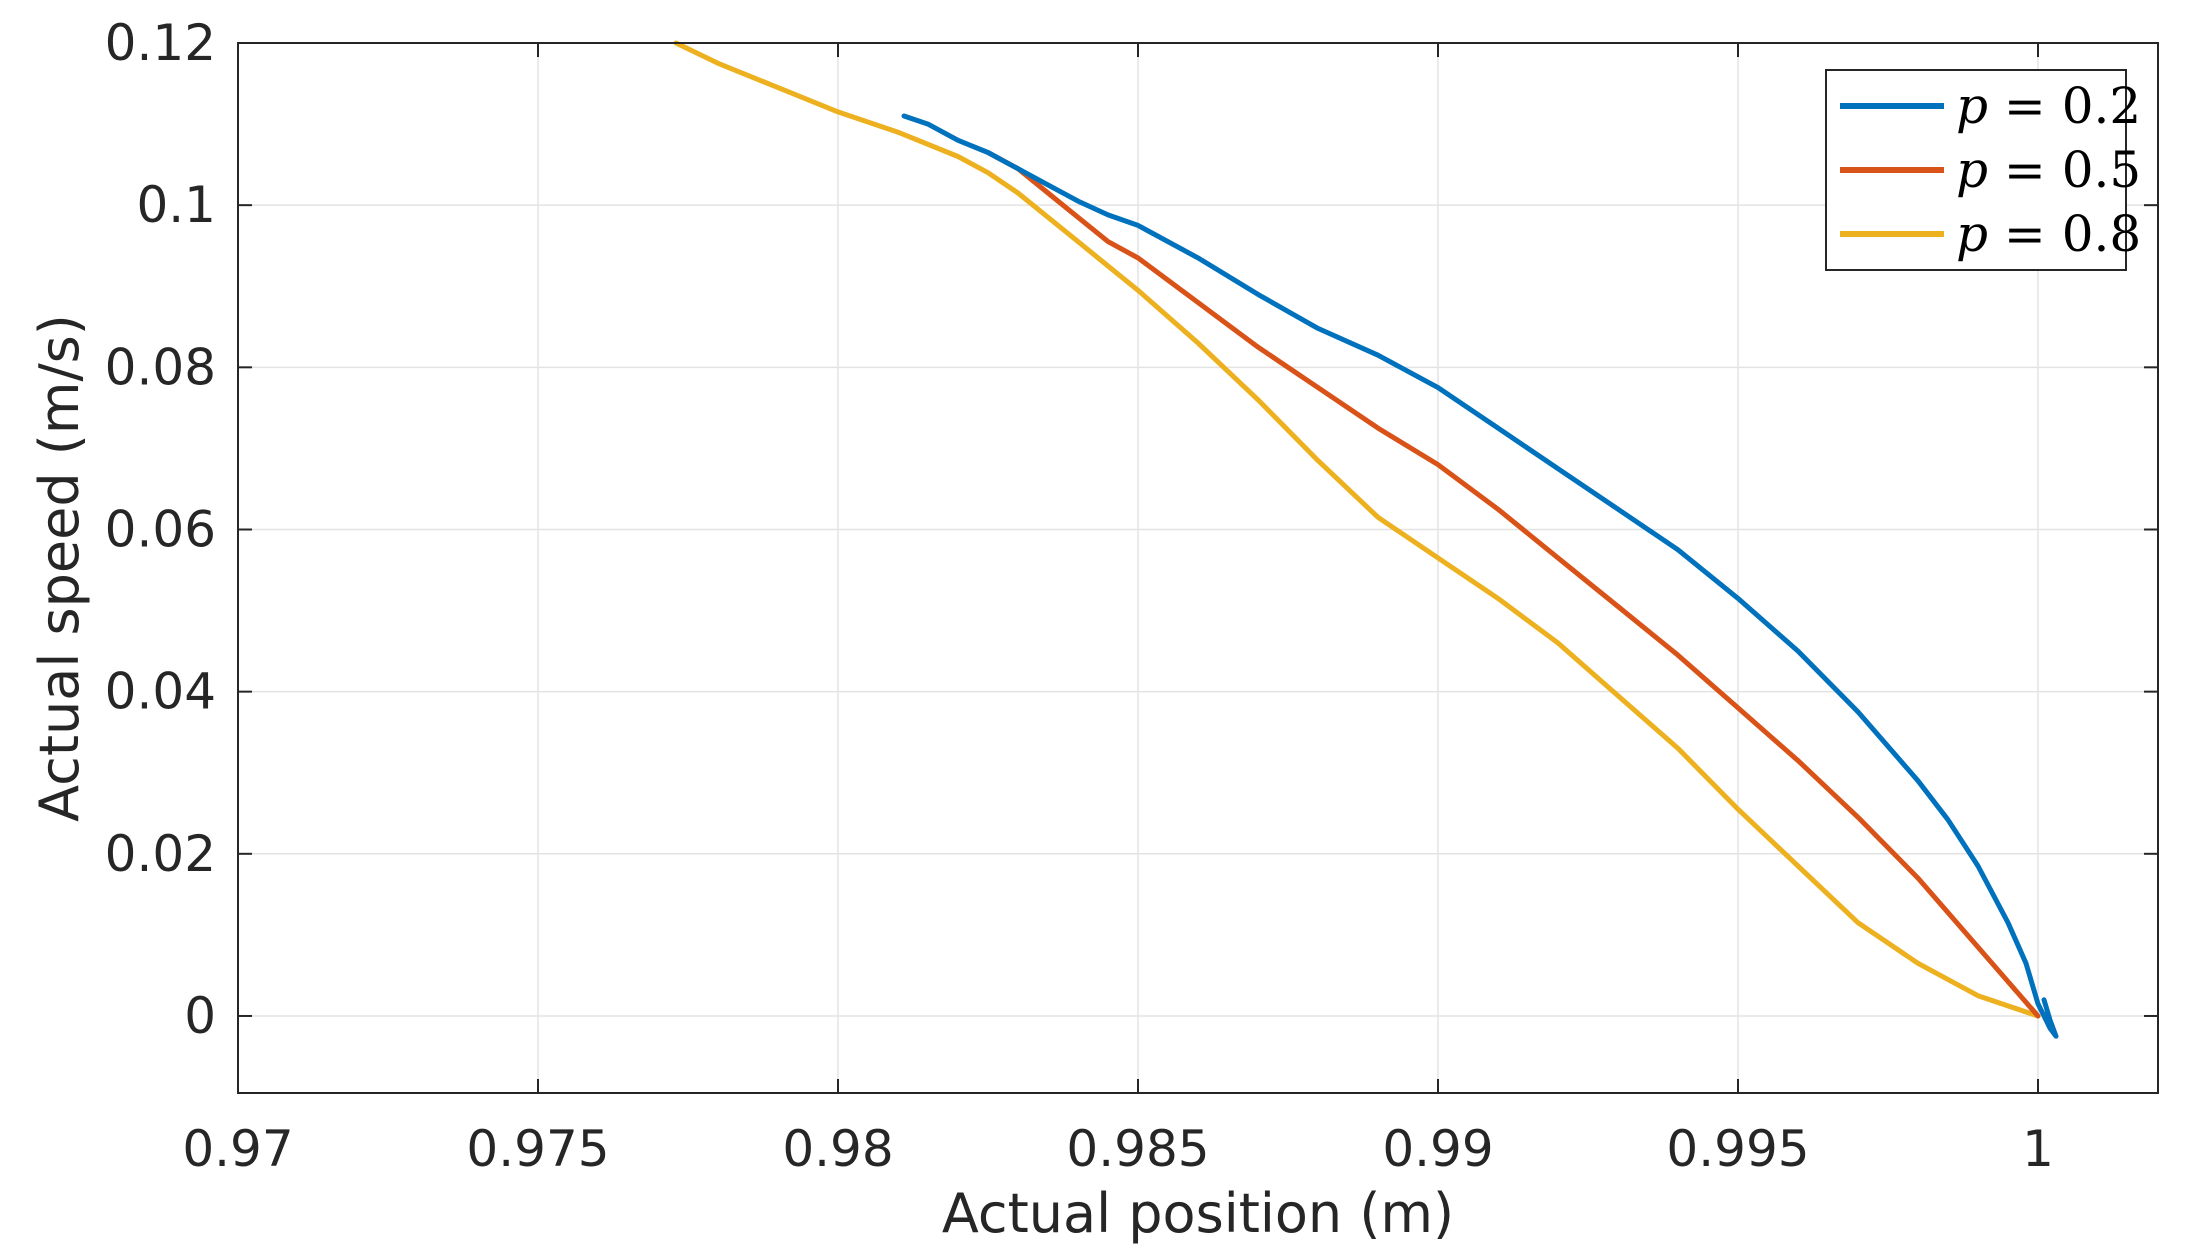 Image resolution: width=2187 pixels, height=1258 pixels. Describe the element at coordinates (1437, 1149) in the screenshot. I see `x-tick-label: 0.99` at that location.